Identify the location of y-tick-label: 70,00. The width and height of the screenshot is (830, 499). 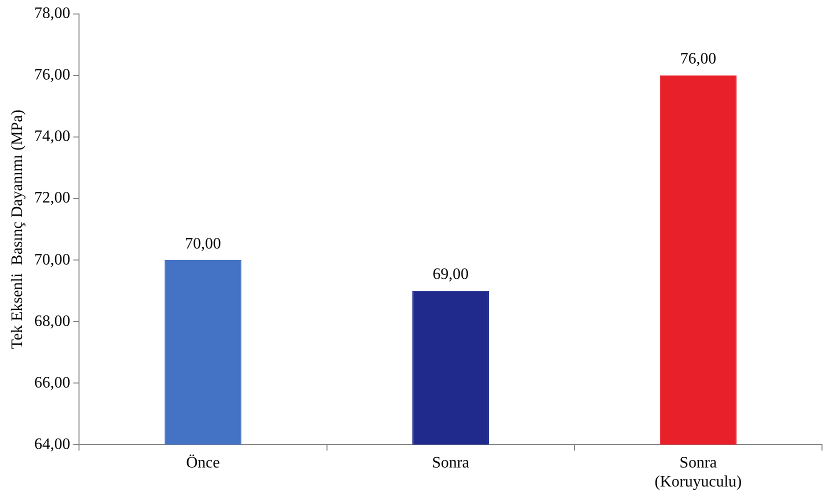
(52, 259).